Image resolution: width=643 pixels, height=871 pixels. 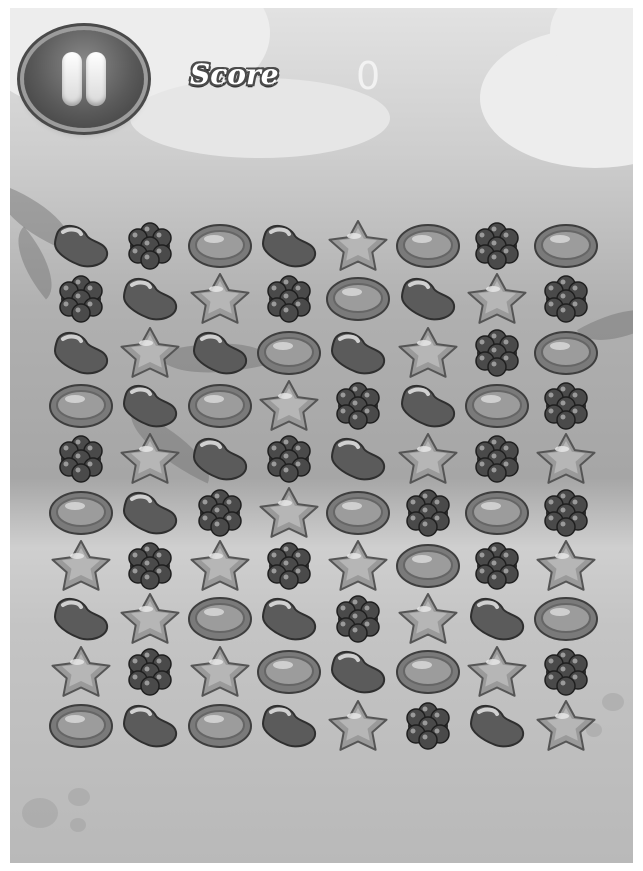 What do you see at coordinates (84, 79) in the screenshot?
I see `pause-button` at bounding box center [84, 79].